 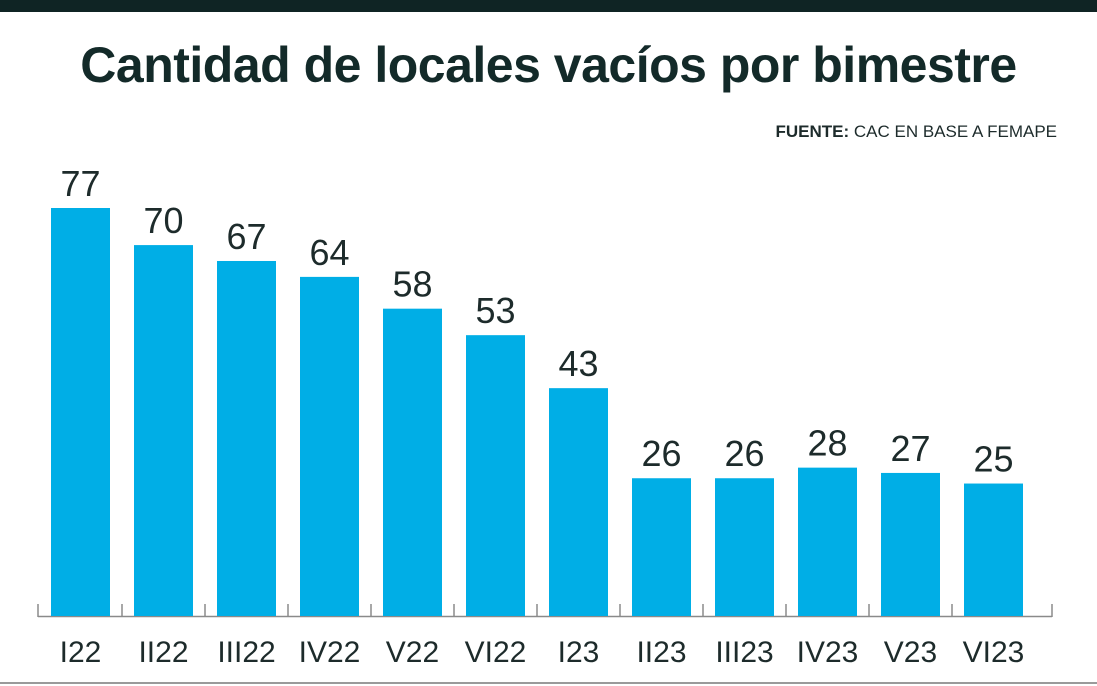 I want to click on bottom-divider, so click(x=548, y=683).